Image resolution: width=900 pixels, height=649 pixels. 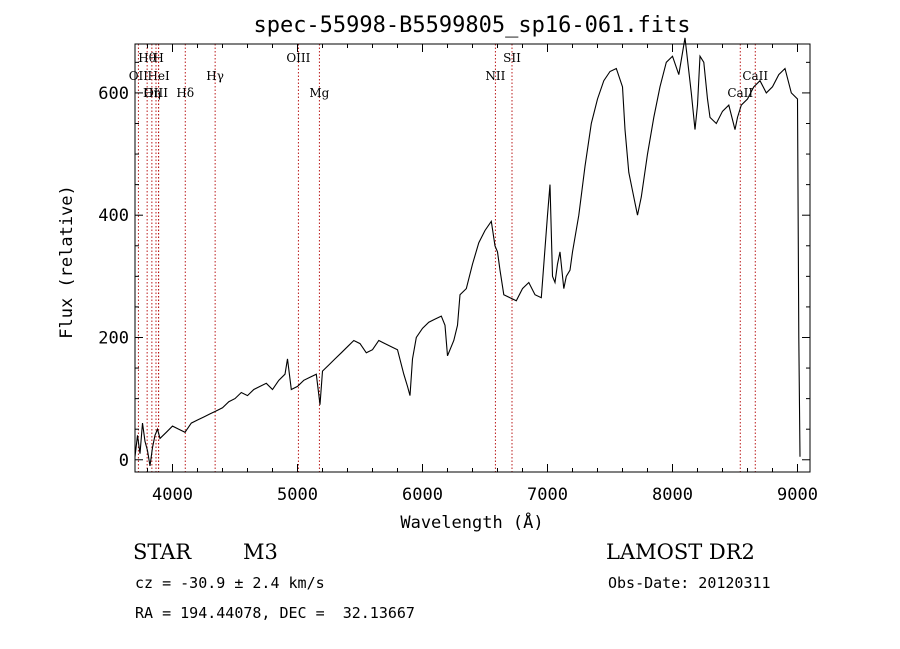 What do you see at coordinates (185, 93) in the screenshot?
I see `line-marker-label: Hδ` at bounding box center [185, 93].